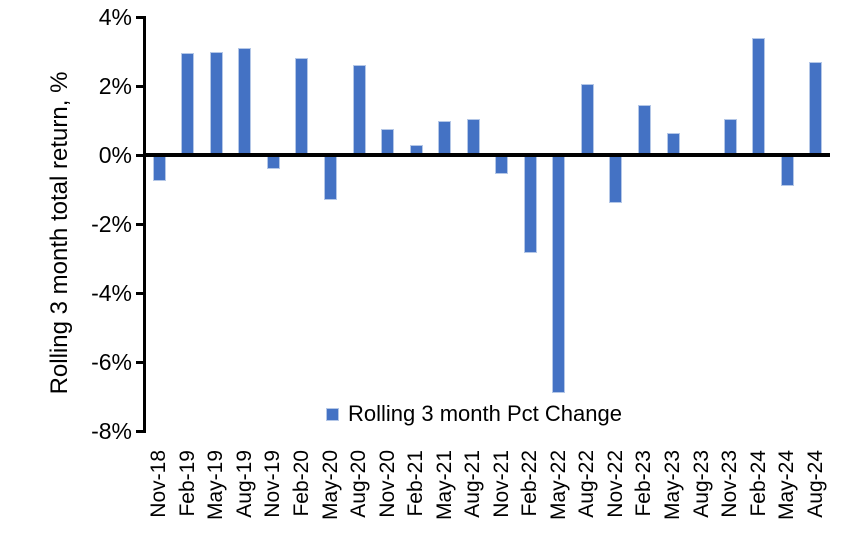 Image resolution: width=852 pixels, height=539 pixels. What do you see at coordinates (387, 484) in the screenshot?
I see `x-tick-label: Nov-20` at bounding box center [387, 484].